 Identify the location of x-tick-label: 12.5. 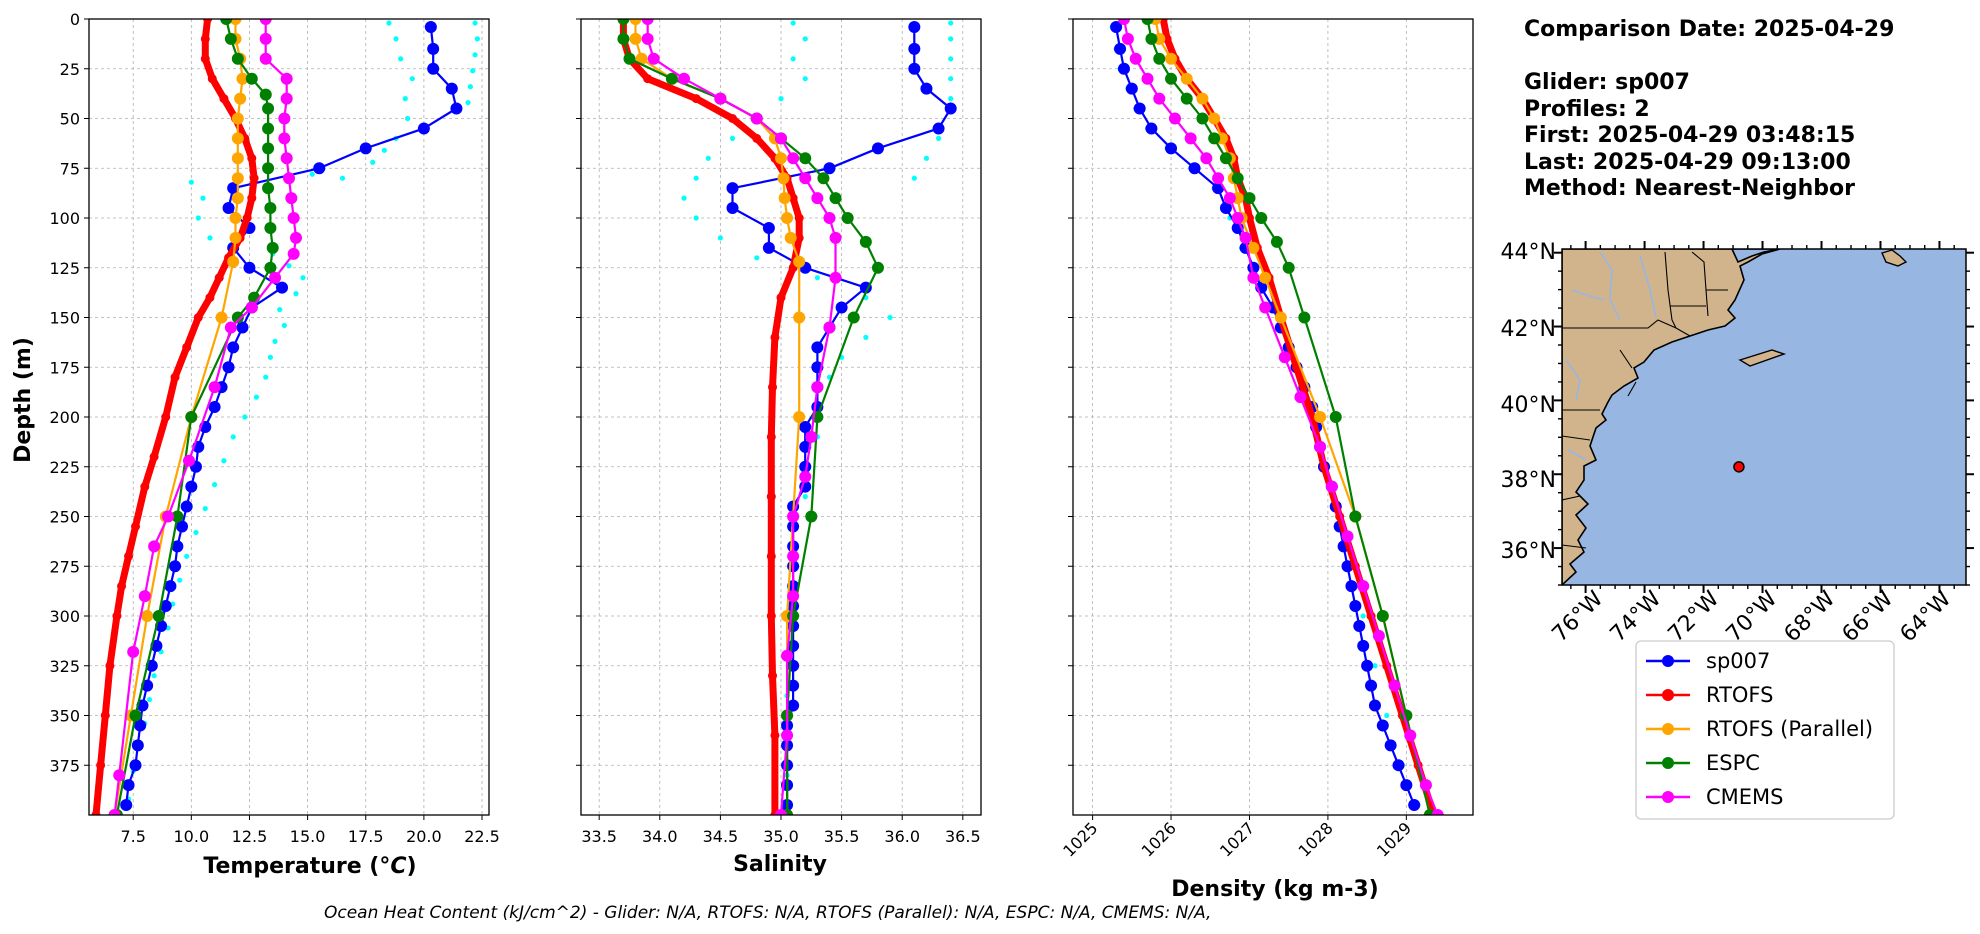
(250, 836).